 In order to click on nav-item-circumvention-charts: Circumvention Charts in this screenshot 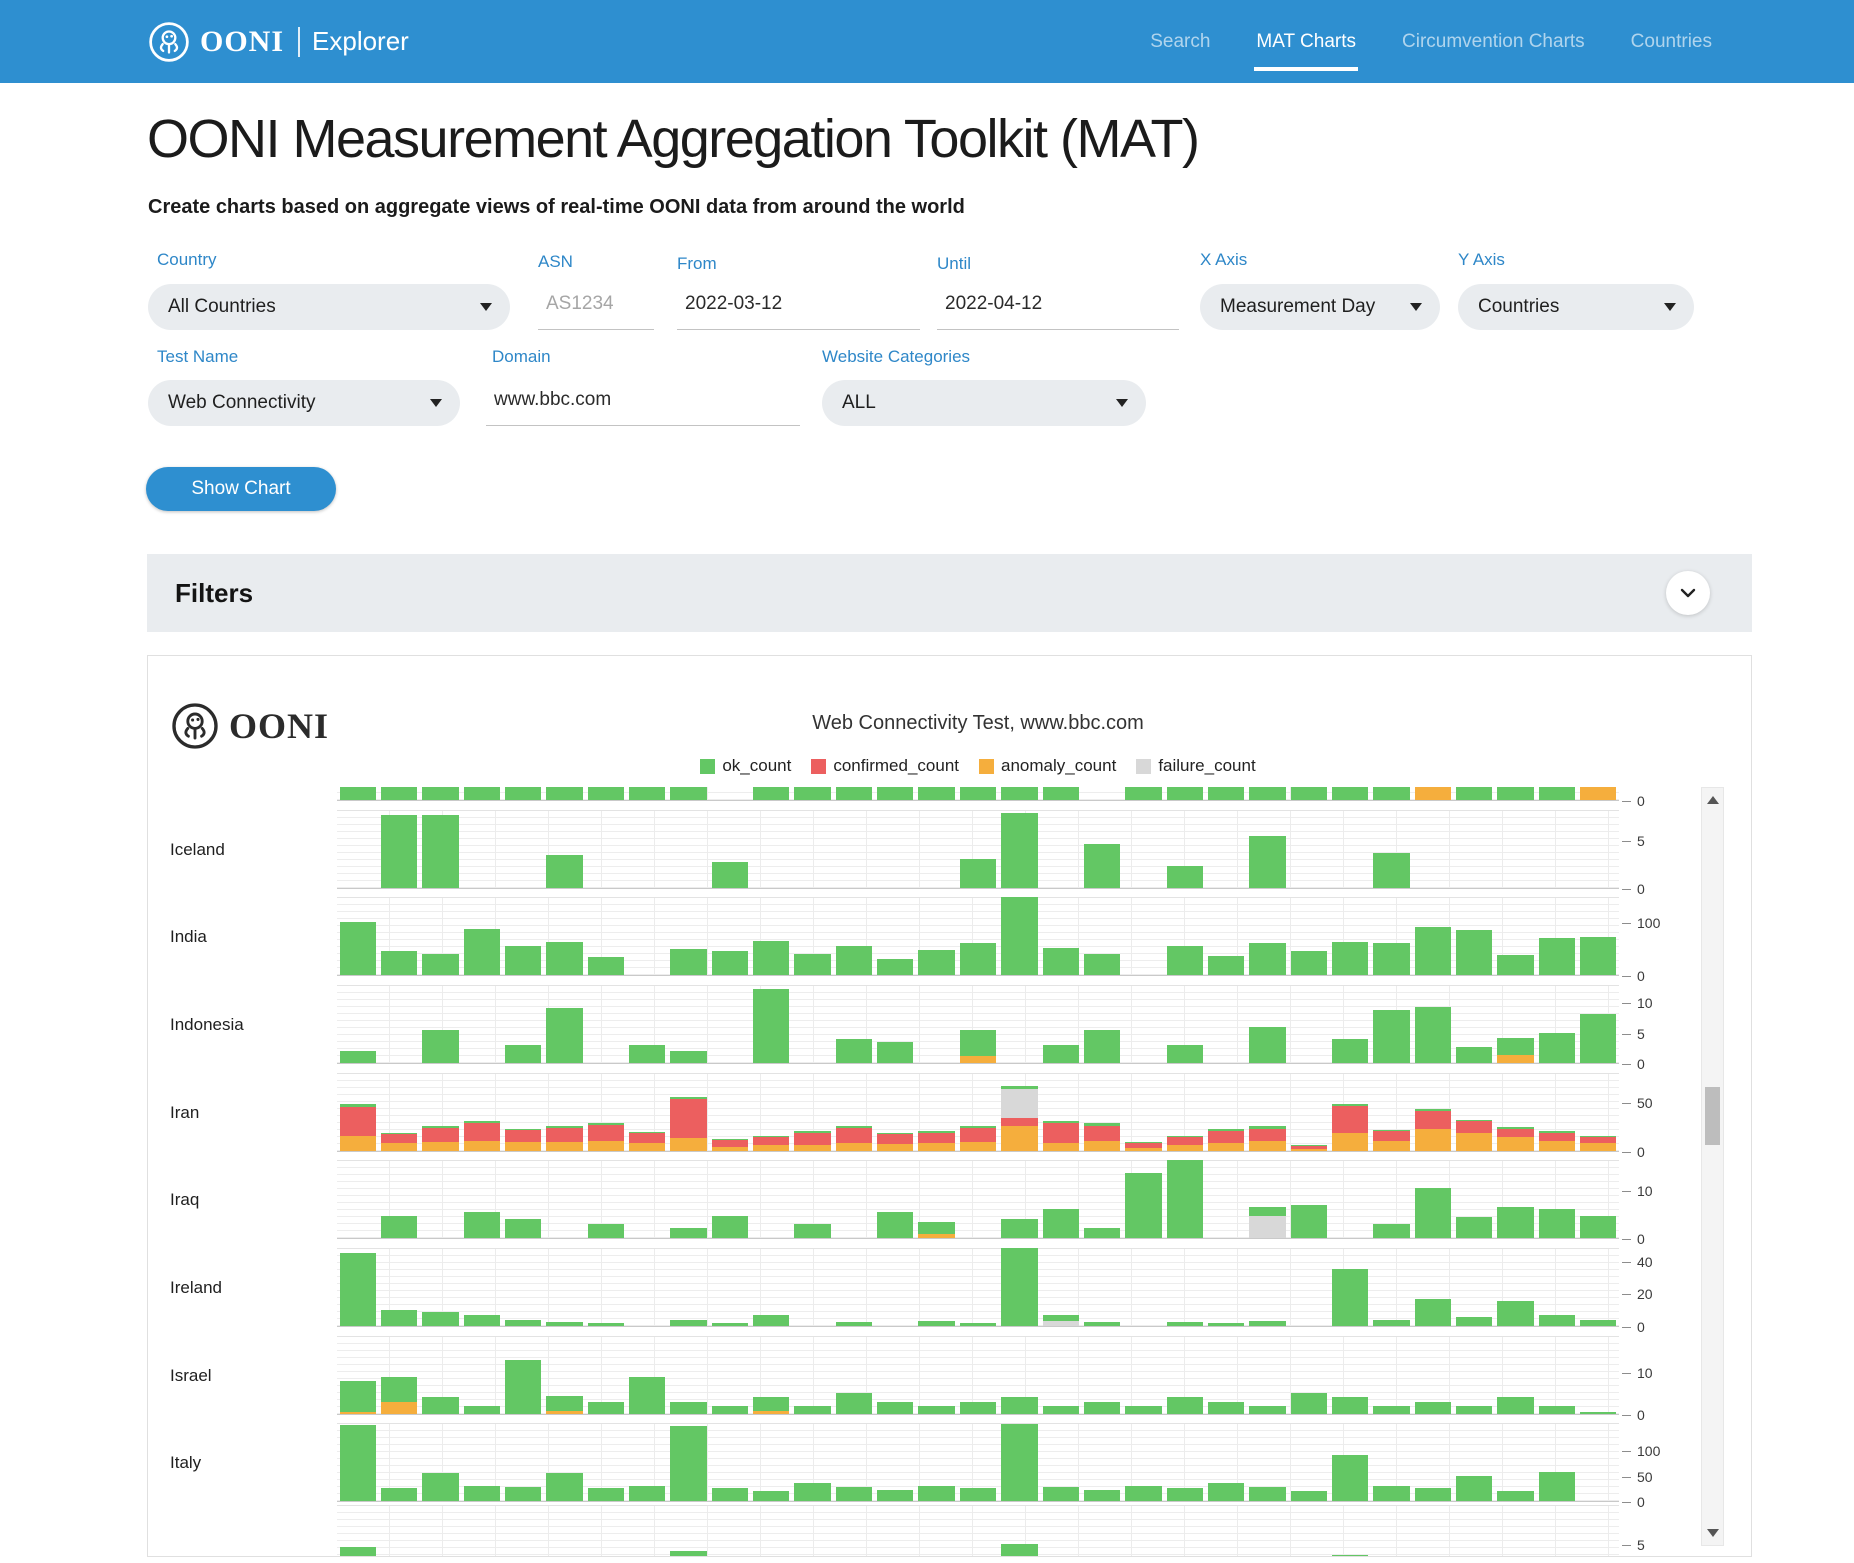, I will do `click(1493, 41)`.